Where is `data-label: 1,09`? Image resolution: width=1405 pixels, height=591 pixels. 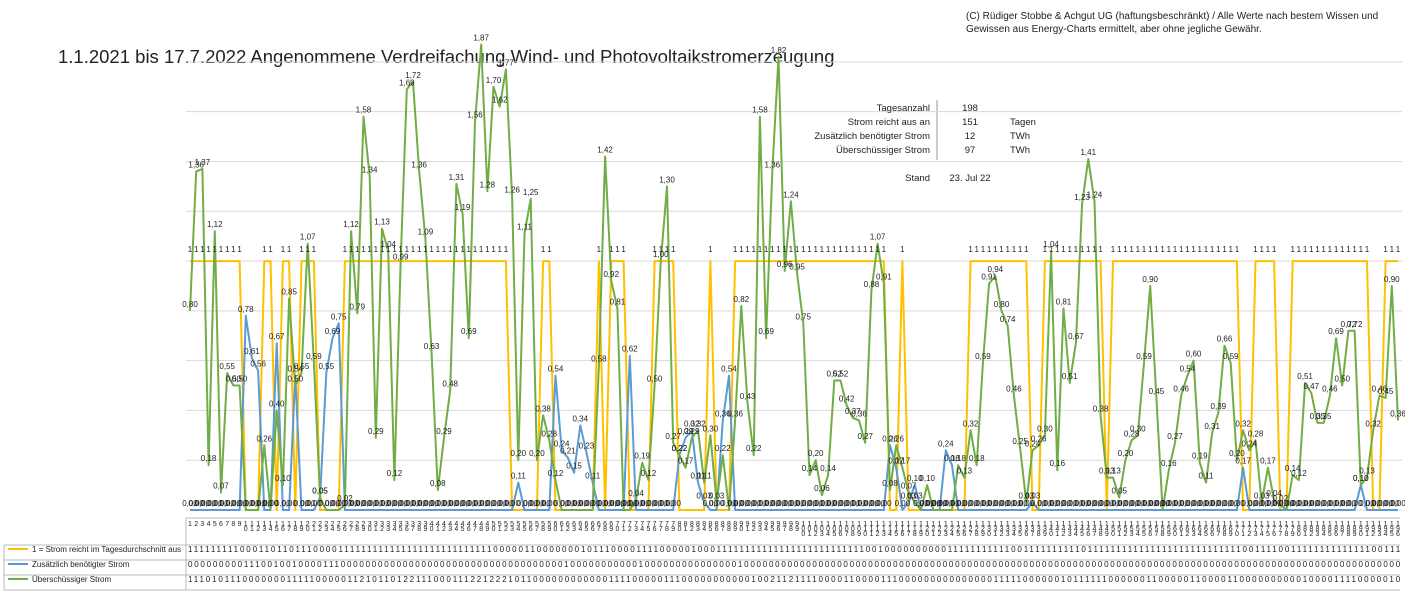 data-label: 1,09 is located at coordinates (426, 232).